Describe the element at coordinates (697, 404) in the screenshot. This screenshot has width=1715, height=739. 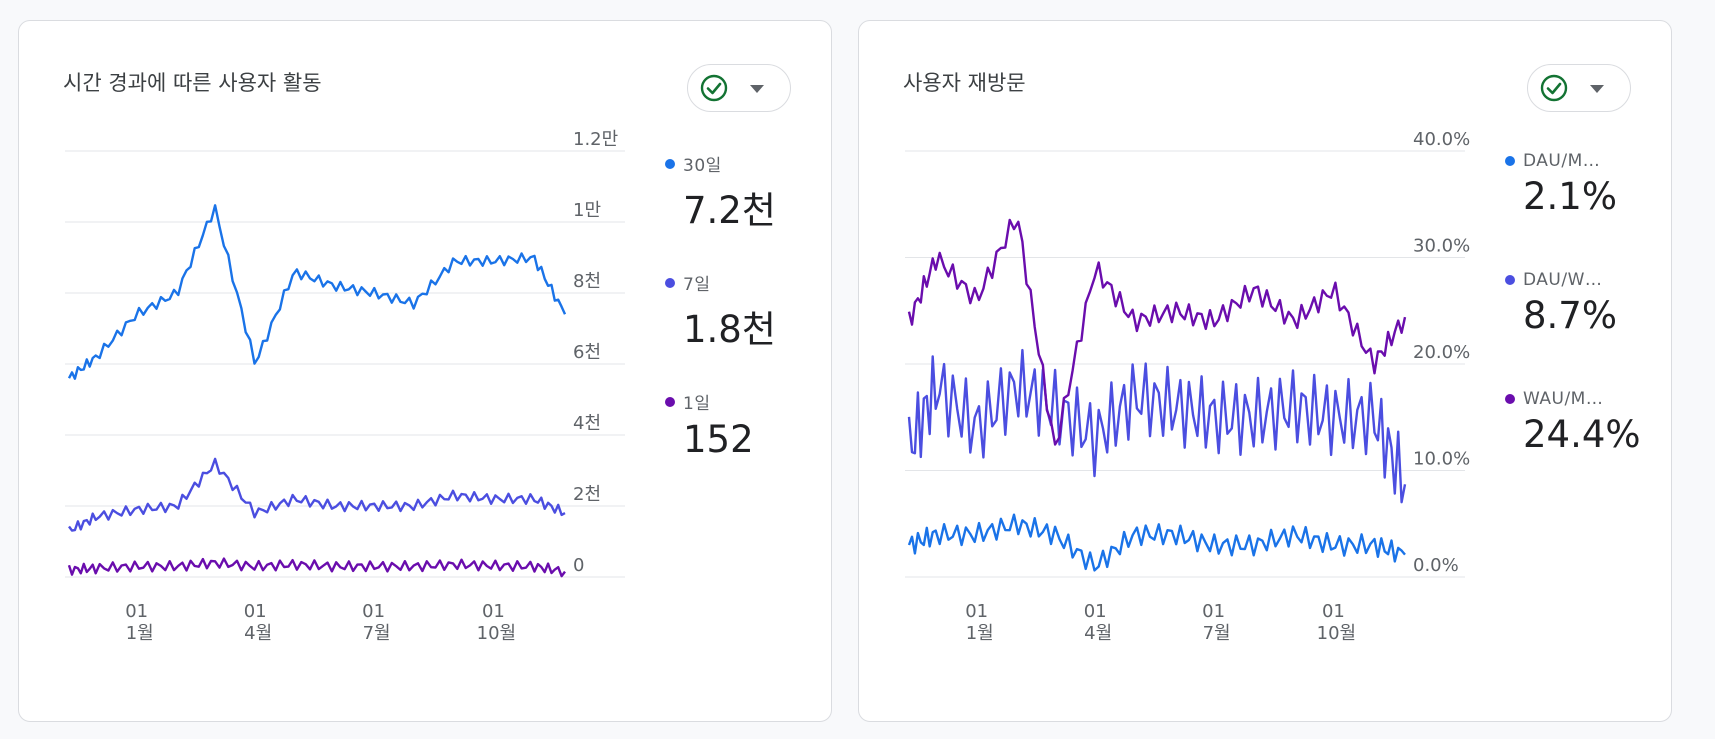
I see `legend-label: 1일` at that location.